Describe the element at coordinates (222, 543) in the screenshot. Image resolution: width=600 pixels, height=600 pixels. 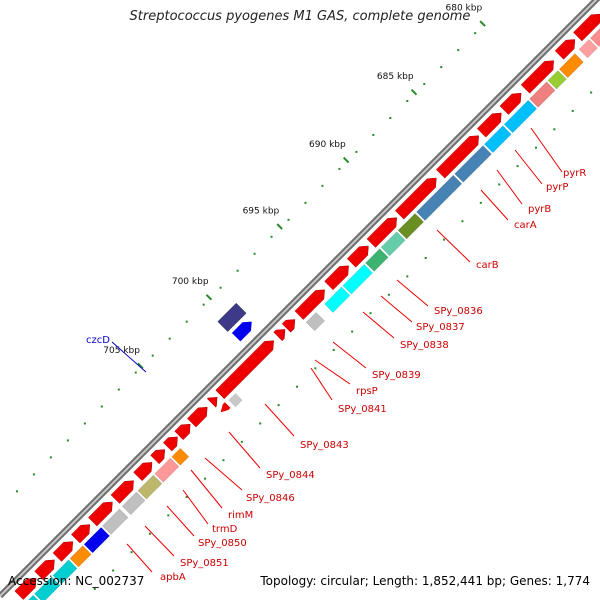
I see `gene-label: SPy_0850` at that location.